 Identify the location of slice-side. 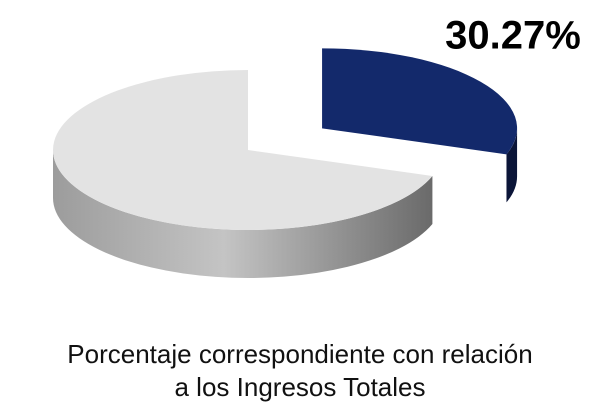
(512, 165).